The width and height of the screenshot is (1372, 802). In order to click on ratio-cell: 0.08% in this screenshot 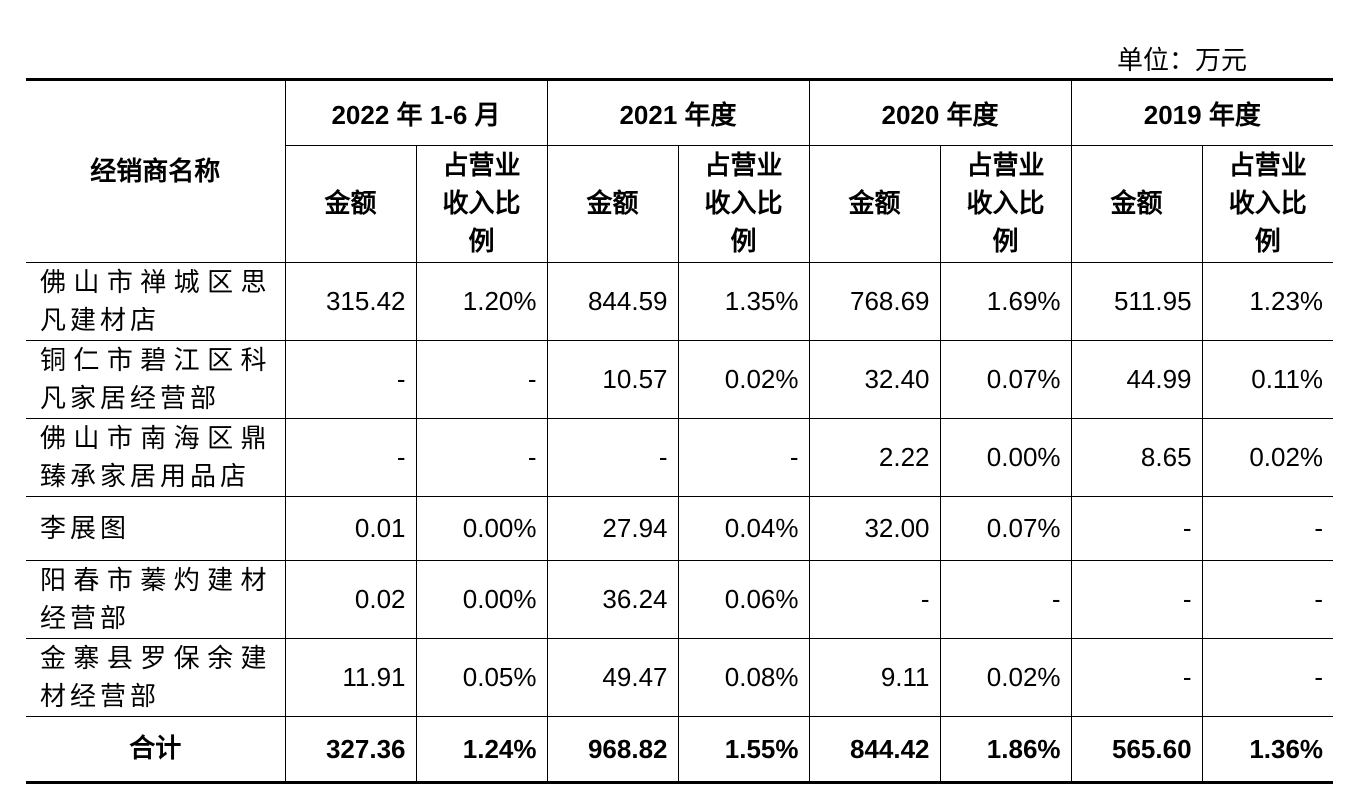, I will do `click(743, 677)`.